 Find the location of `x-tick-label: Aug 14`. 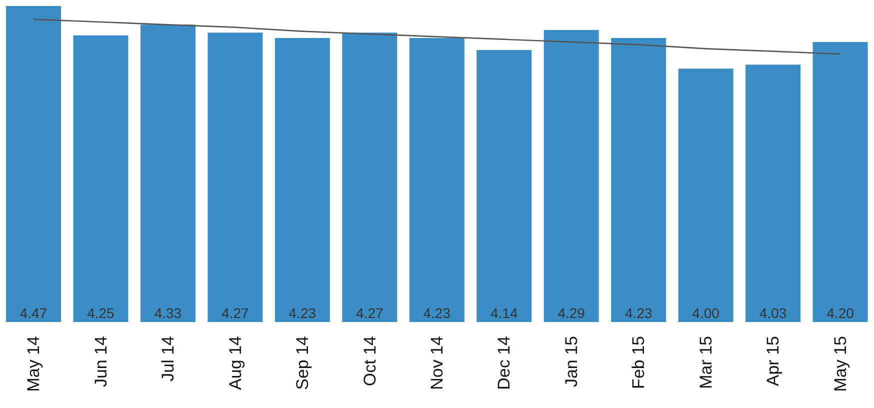

x-tick-label: Aug 14 is located at coordinates (235, 363).